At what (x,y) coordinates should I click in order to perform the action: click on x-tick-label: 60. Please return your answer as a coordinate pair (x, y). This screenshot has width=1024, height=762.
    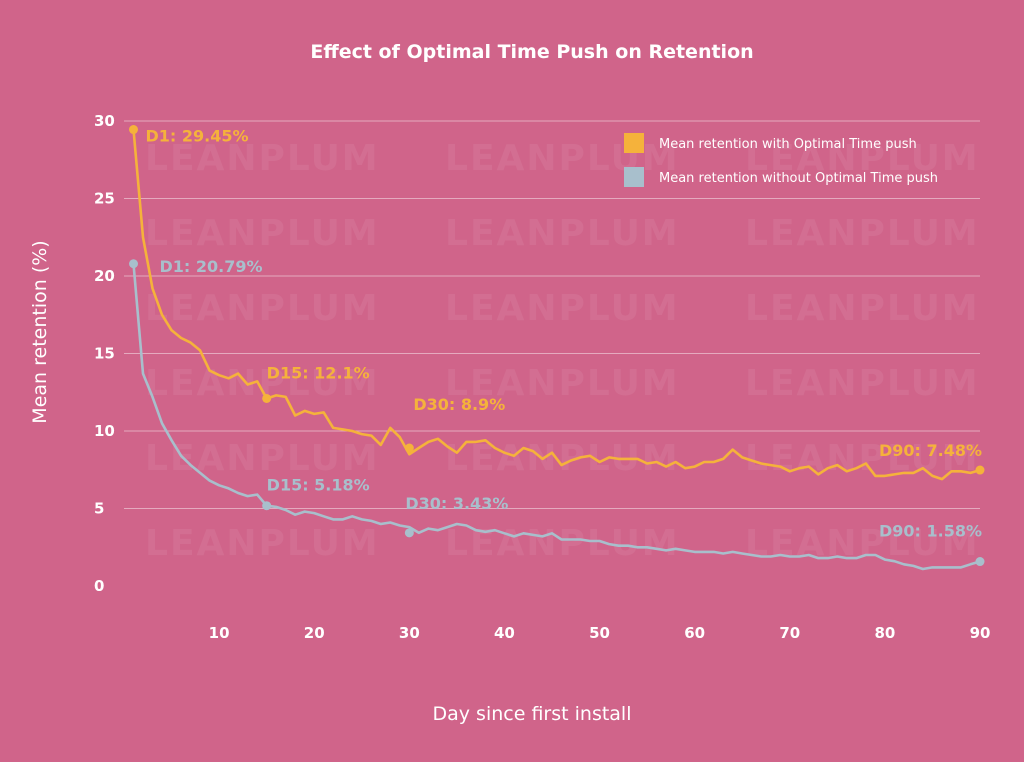
    Looking at the image, I should click on (694, 633).